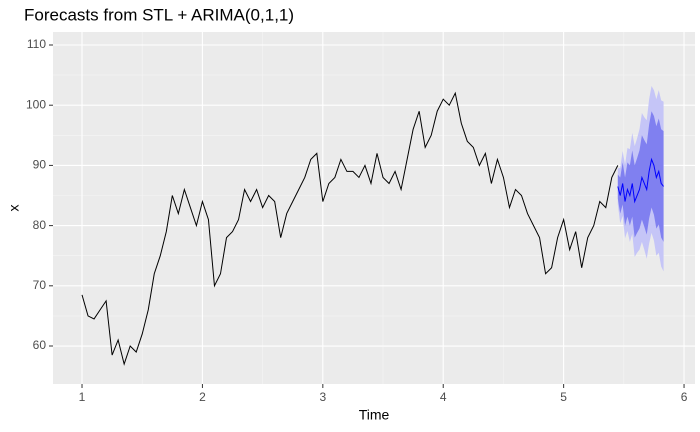  What do you see at coordinates (40, 225) in the screenshot?
I see `y-tick-label: 80` at bounding box center [40, 225].